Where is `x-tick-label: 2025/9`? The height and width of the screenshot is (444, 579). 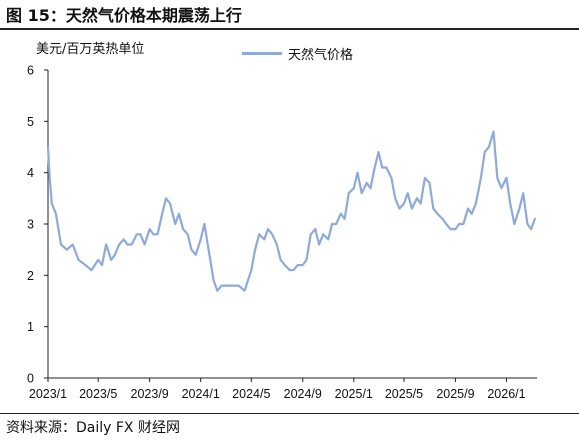
x-tick-label: 2025/9 is located at coordinates (455, 394).